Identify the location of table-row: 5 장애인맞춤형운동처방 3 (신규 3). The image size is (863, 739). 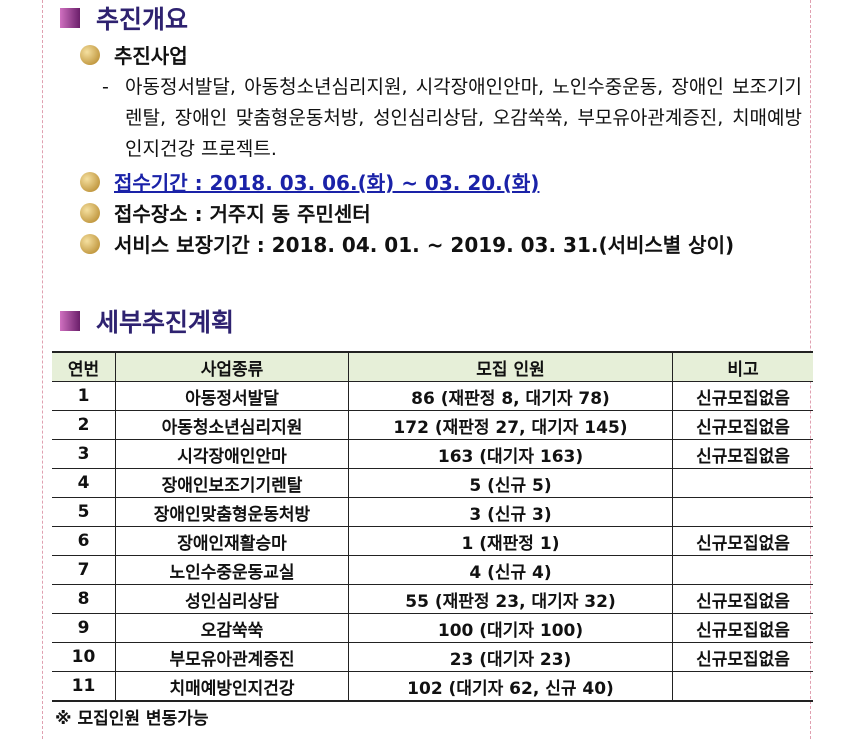
(432, 512).